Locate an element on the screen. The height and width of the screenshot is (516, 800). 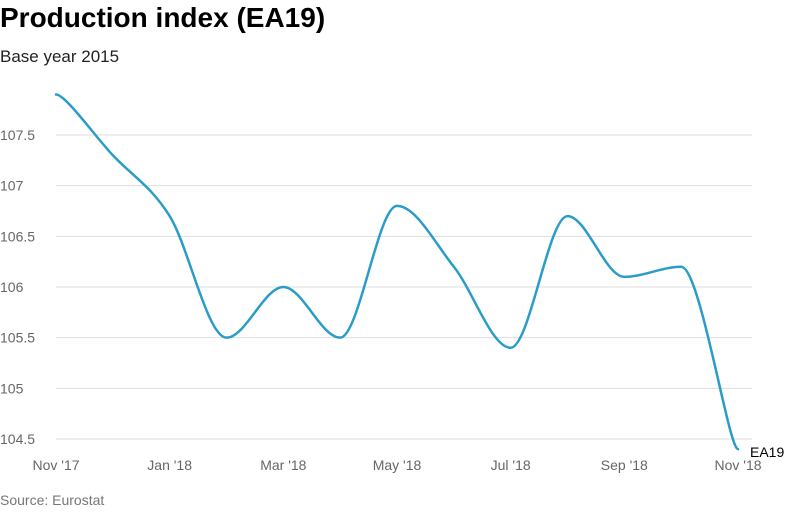
chart-title: Production index (EA19) is located at coordinates (163, 17).